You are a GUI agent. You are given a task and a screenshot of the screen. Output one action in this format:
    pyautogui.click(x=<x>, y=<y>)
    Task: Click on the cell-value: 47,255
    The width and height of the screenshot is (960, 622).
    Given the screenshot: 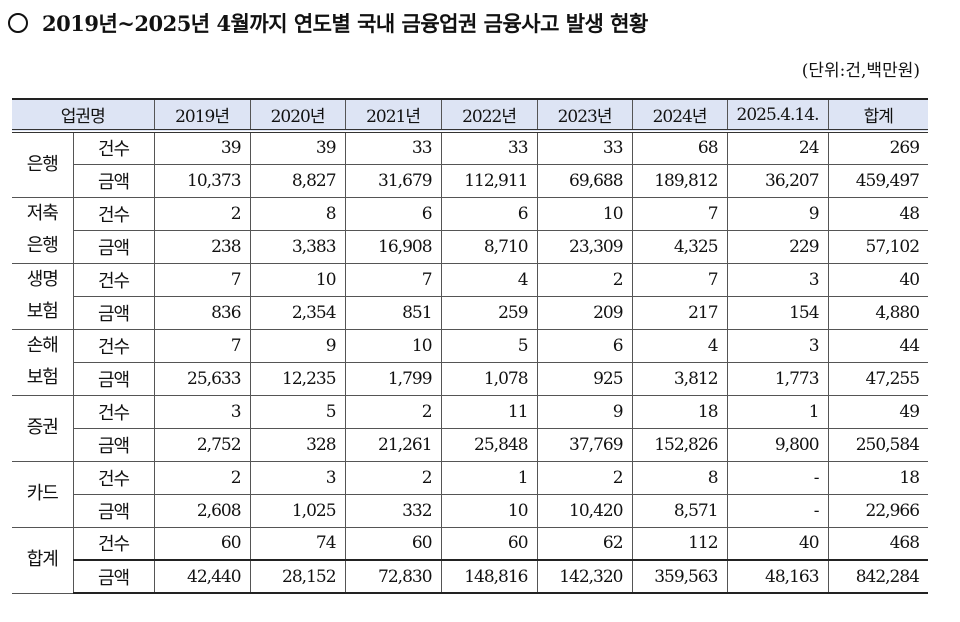 What is the action you would take?
    pyautogui.click(x=878, y=378)
    